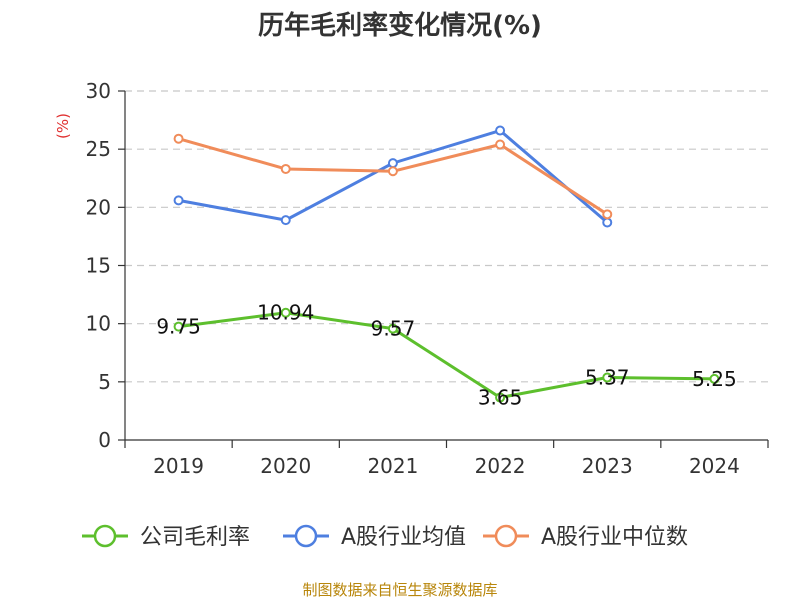 The height and width of the screenshot is (600, 800). Describe the element at coordinates (285, 466) in the screenshot. I see `x-tick-label: 2020` at that location.